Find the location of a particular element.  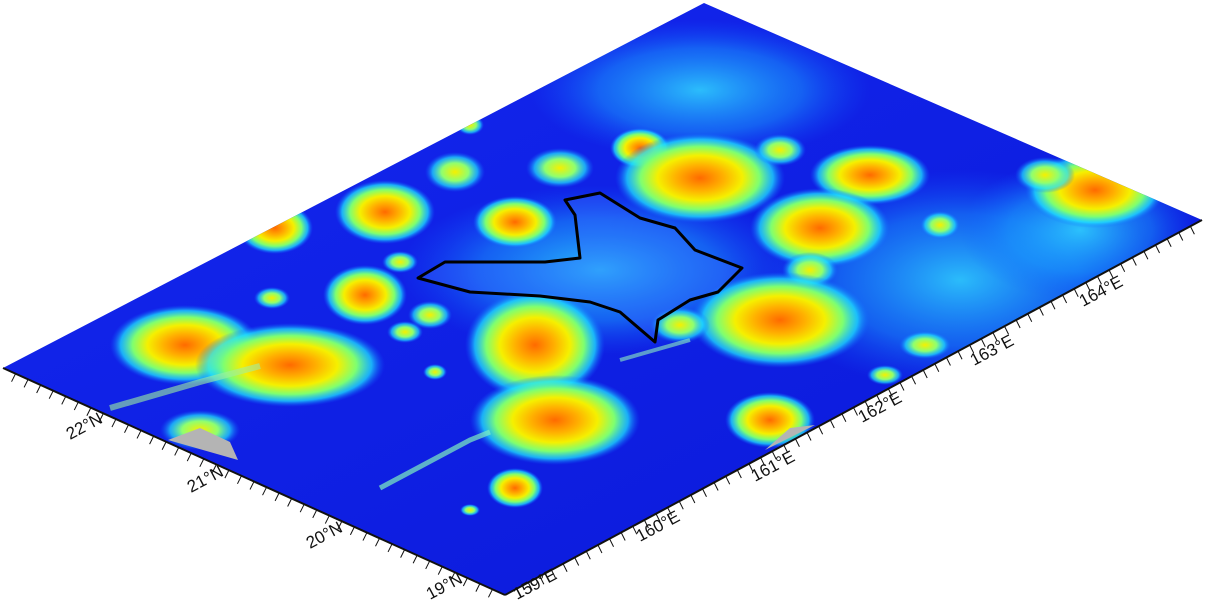

ridge is located at coordinates (434, 460).